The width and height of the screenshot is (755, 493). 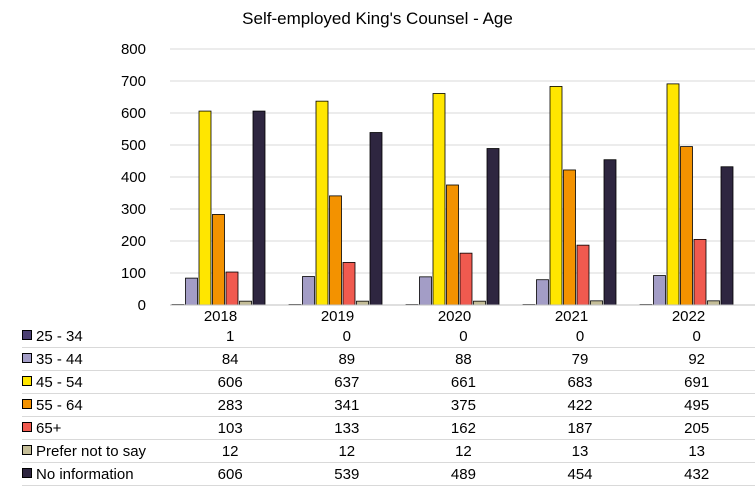 I want to click on series-label: No information, so click(x=97, y=474).